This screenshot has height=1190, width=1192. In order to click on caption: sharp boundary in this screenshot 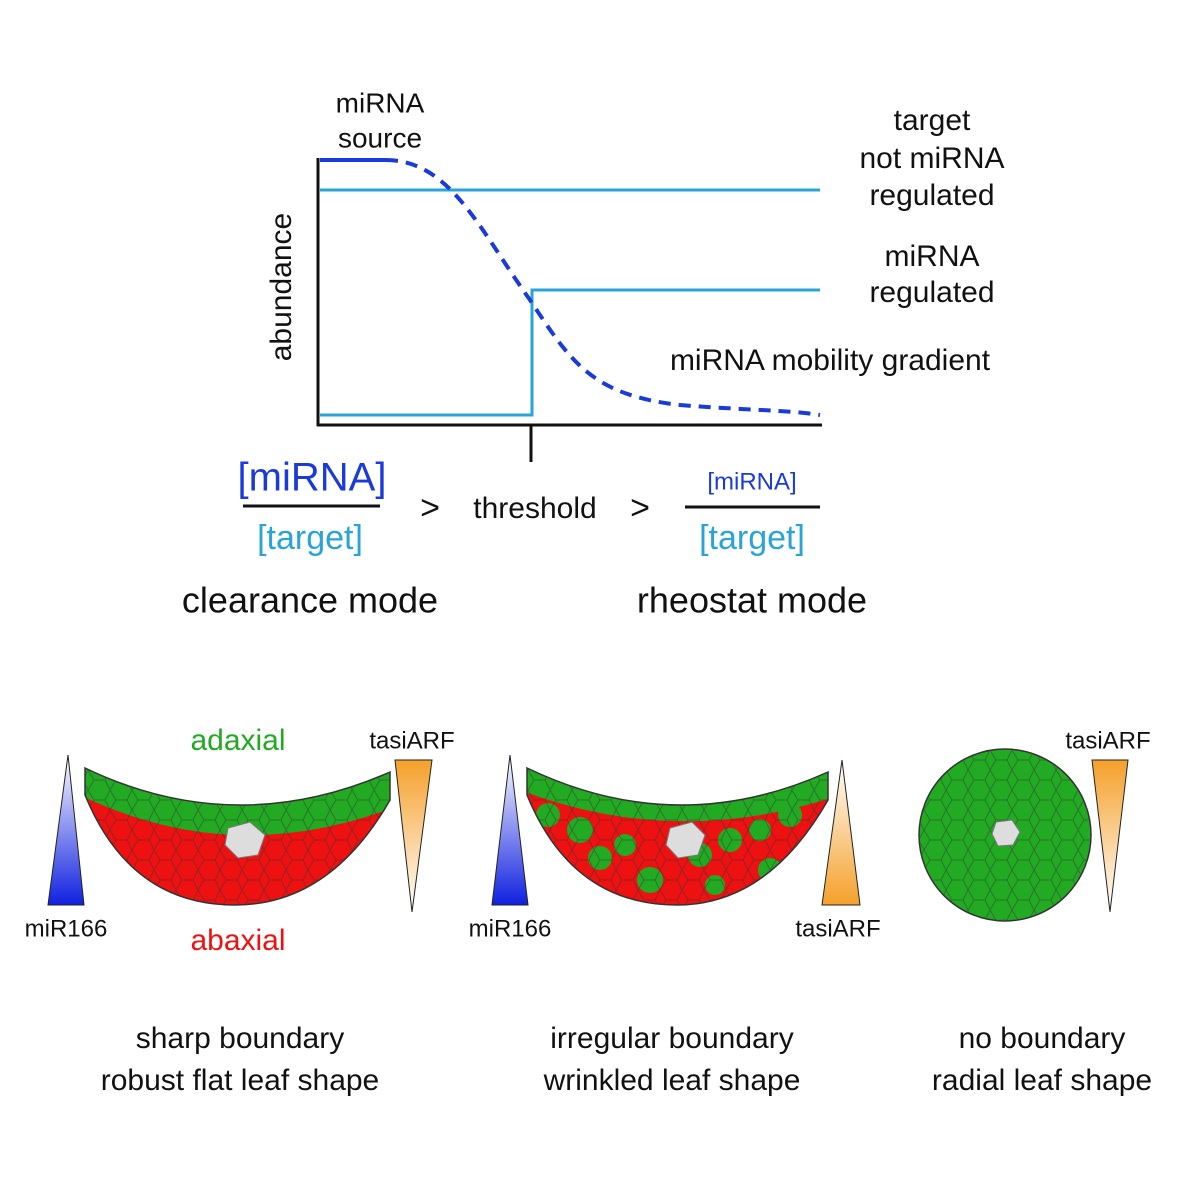, I will do `click(240, 1038)`.